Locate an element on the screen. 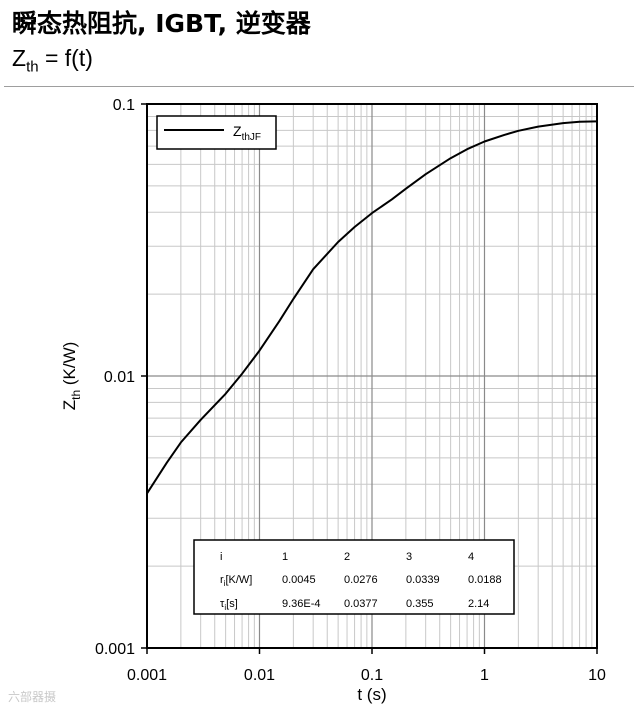 This screenshot has width=638, height=711. table-cell: 9.36E-4 is located at coordinates (301, 604).